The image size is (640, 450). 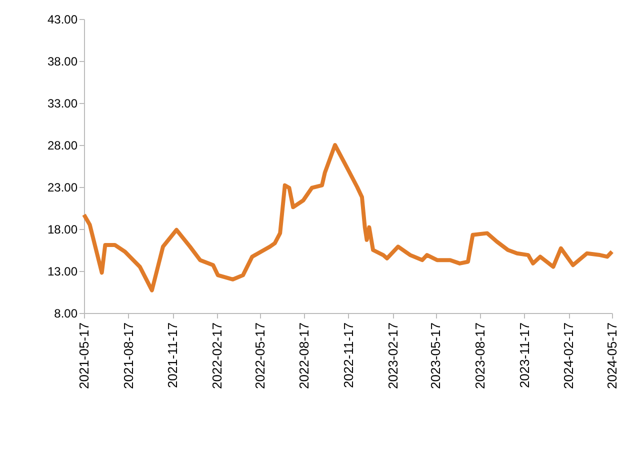 What do you see at coordinates (62, 271) in the screenshot?
I see `y-tick-label: 13.00` at bounding box center [62, 271].